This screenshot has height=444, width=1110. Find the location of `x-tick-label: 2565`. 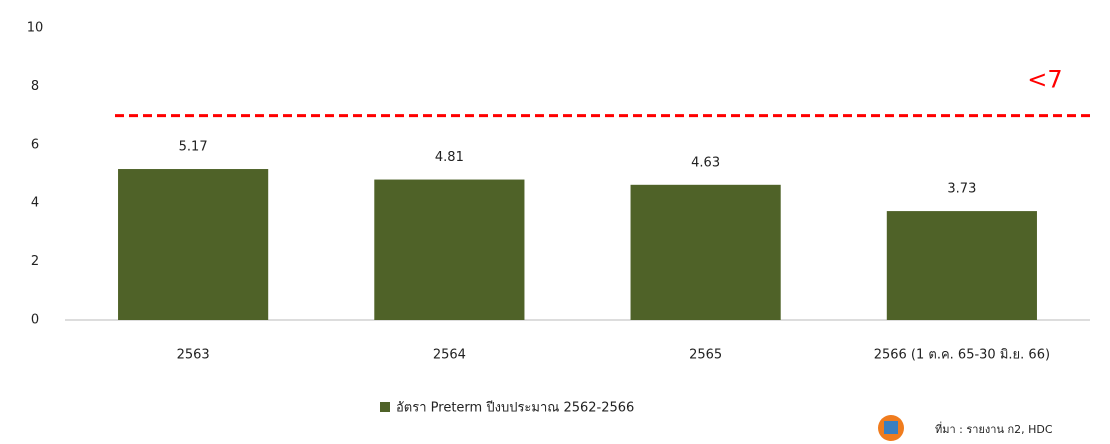

x-tick-label: 2565 is located at coordinates (705, 355).